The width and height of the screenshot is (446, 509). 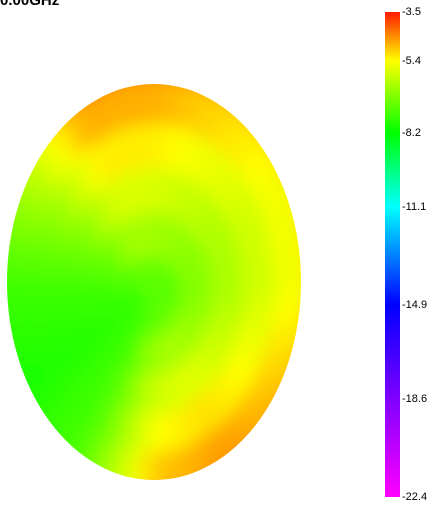 I want to click on colorbar-tick-label: -5.4, so click(x=411, y=60).